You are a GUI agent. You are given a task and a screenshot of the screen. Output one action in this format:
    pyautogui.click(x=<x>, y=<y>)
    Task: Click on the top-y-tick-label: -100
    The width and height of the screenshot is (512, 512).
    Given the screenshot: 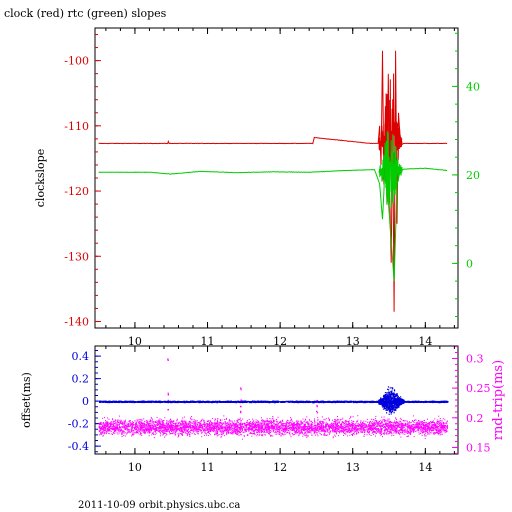 What is the action you would take?
    pyautogui.click(x=76, y=61)
    